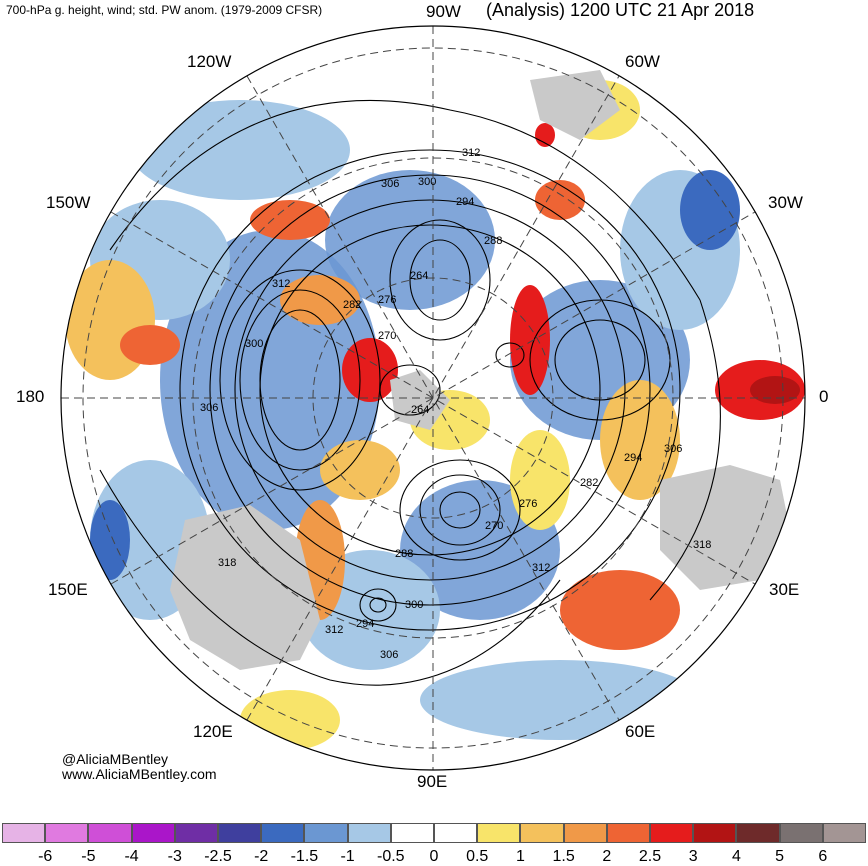 The height and width of the screenshot is (866, 868). I want to click on lon-label-30e: 30E, so click(784, 589).